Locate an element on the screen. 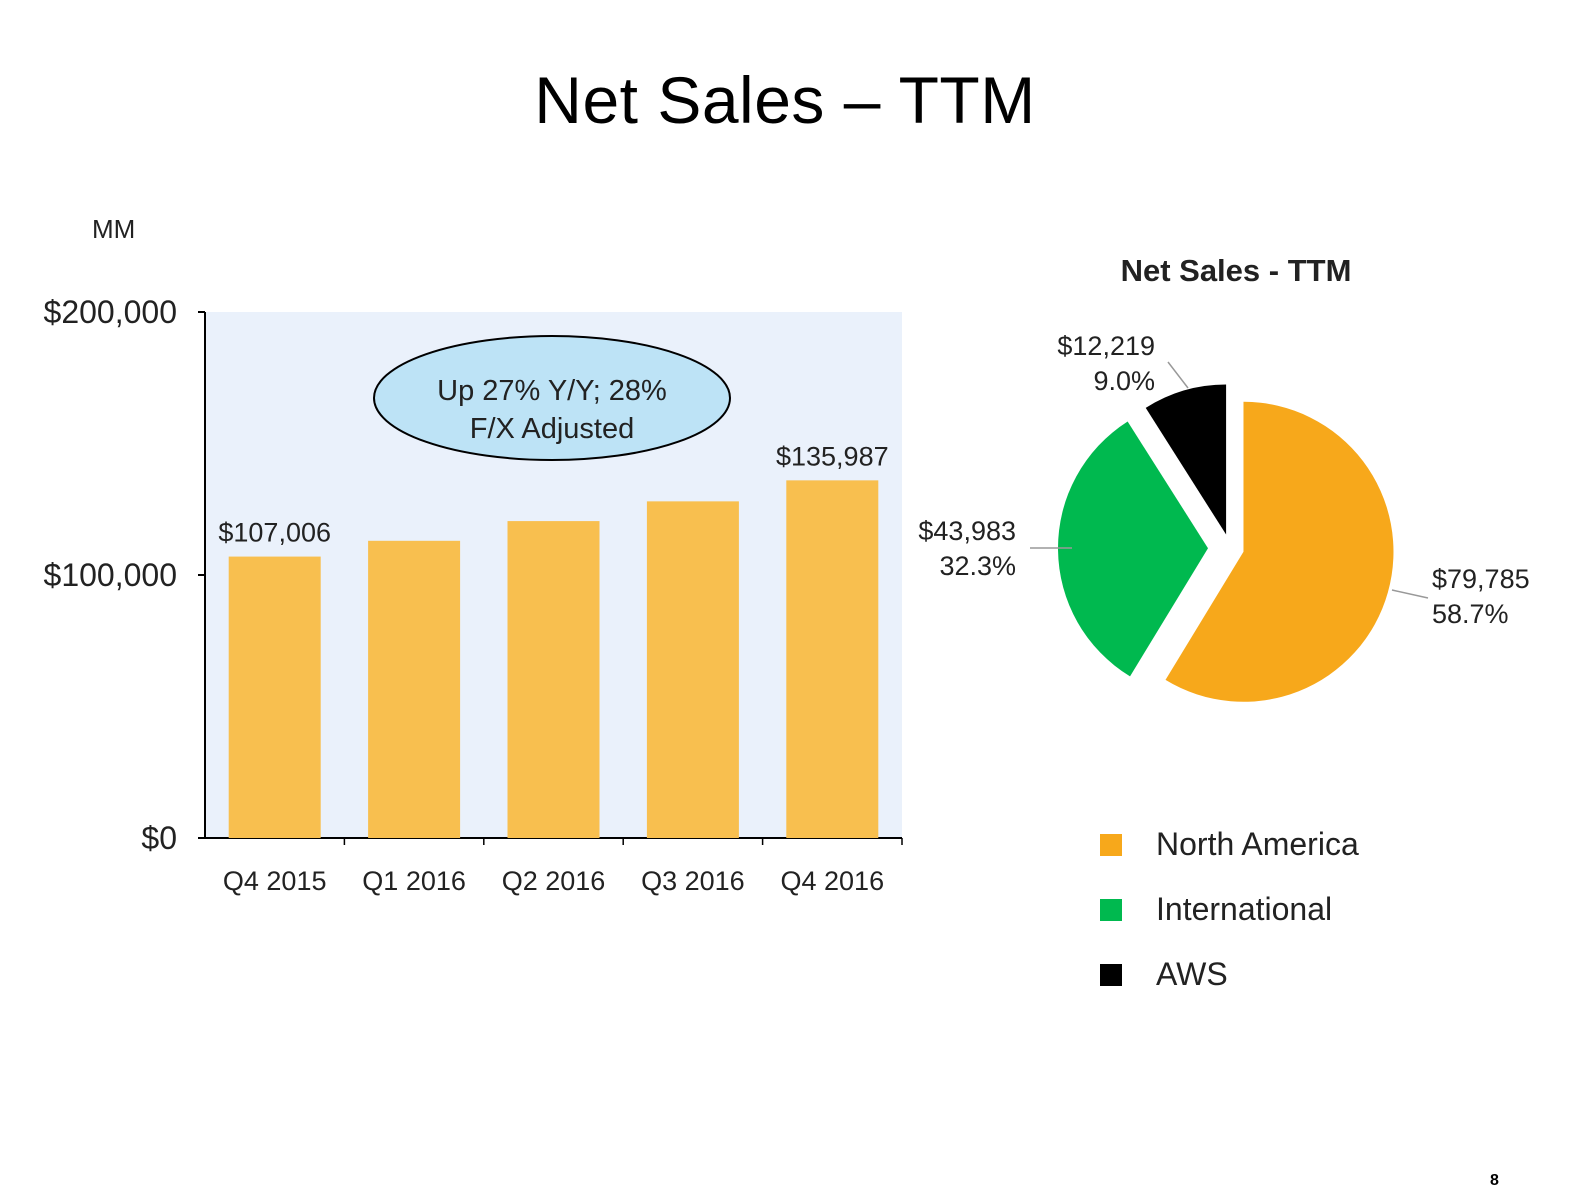  legend-label: International is located at coordinates (1244, 909).